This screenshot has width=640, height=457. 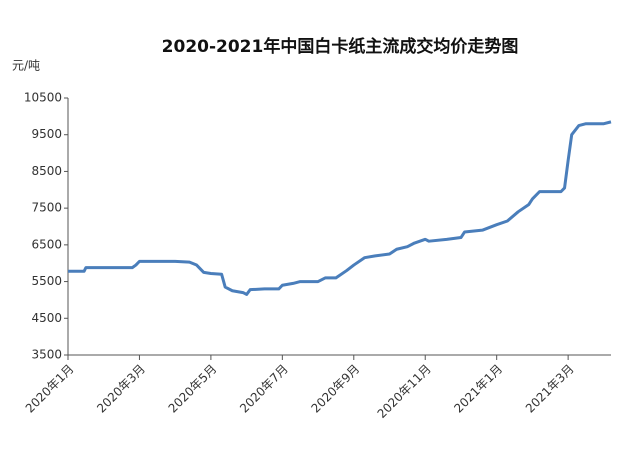 What do you see at coordinates (46, 134) in the screenshot?
I see `y-tick-label: 9500` at bounding box center [46, 134].